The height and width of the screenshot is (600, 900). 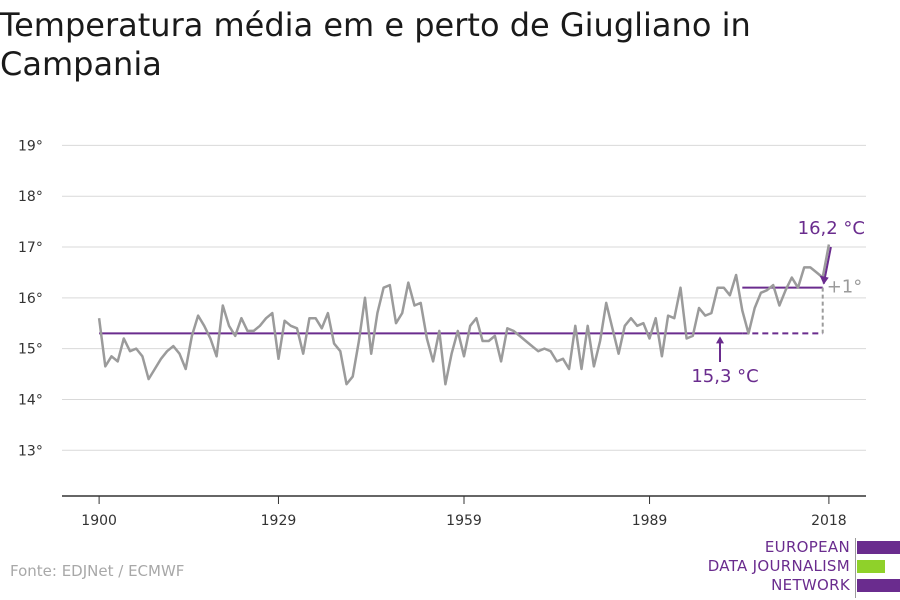 What do you see at coordinates (464, 521) in the screenshot?
I see `x-tick-label: 1959` at bounding box center [464, 521].